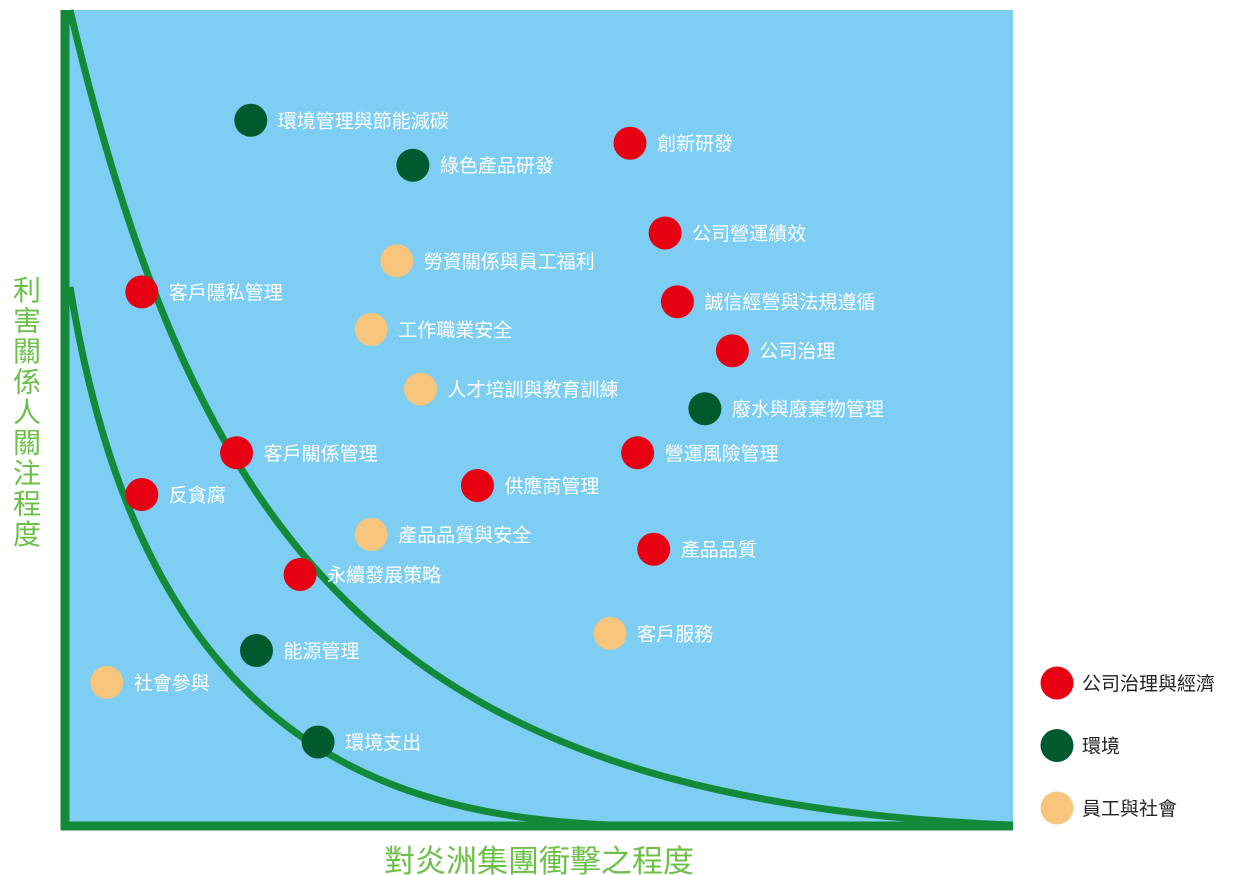 The image size is (1243, 875). I want to click on legend-label: 員工與社會, so click(1129, 809).